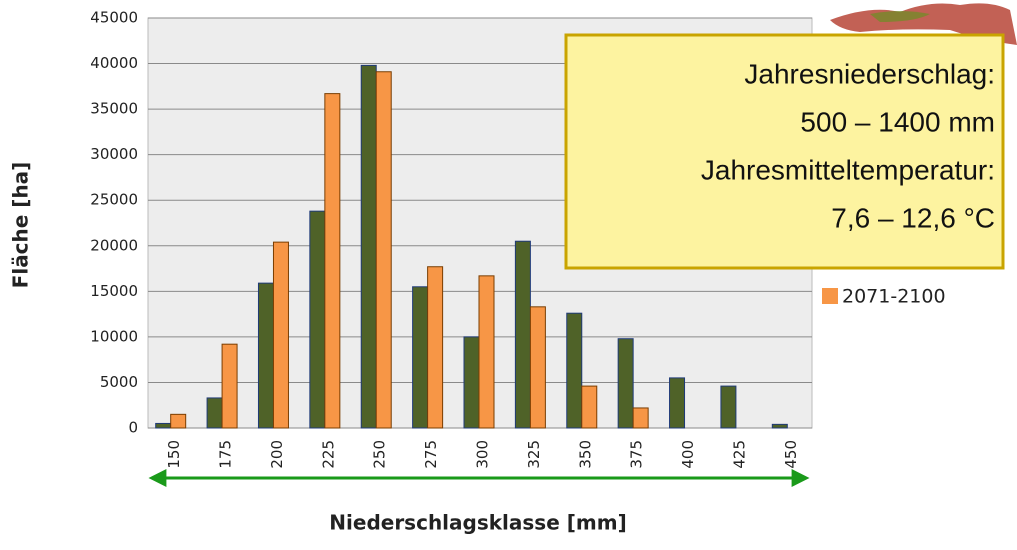 The width and height of the screenshot is (1017, 550). Describe the element at coordinates (791, 454) in the screenshot. I see `x-tick-label: 450` at that location.